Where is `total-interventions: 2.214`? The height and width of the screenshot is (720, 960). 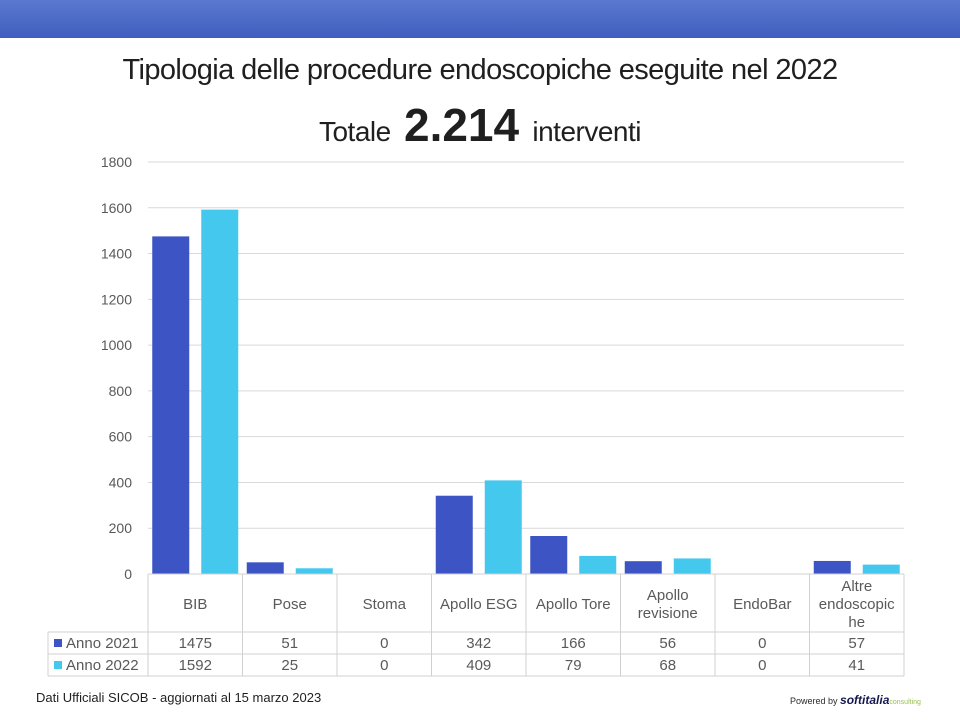
total-interventions: 2.214 is located at coordinates (461, 125).